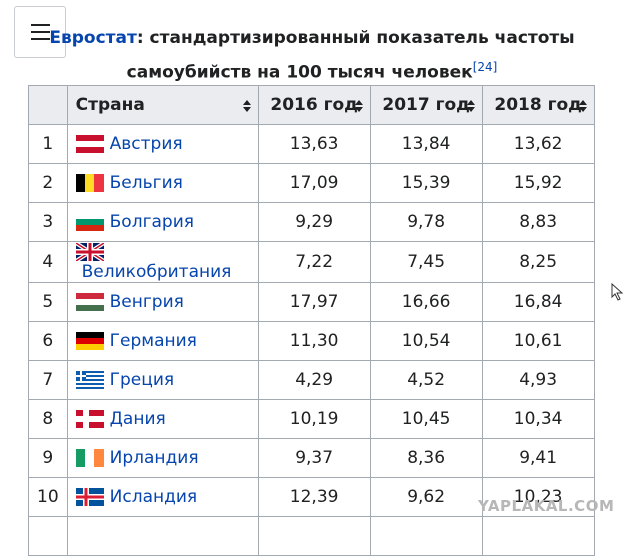 The width and height of the screenshot is (640, 556). What do you see at coordinates (151, 222) in the screenshot?
I see `country-link: Болгария` at bounding box center [151, 222].